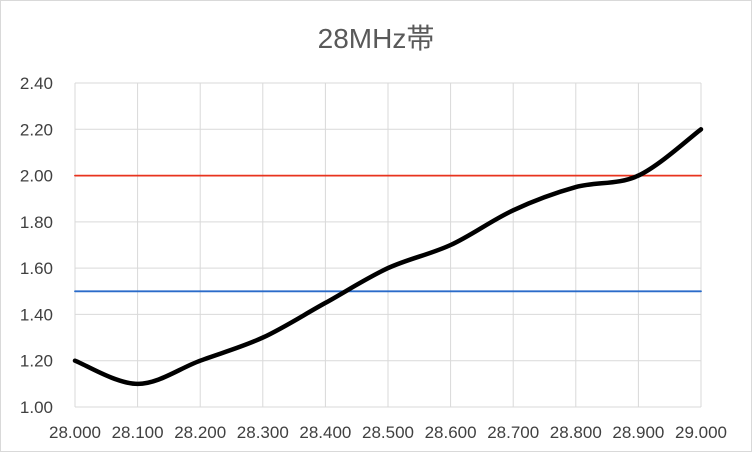 This screenshot has height=452, width=752. Describe the element at coordinates (36, 407) in the screenshot. I see `y-tick-label: 1.00` at that location.